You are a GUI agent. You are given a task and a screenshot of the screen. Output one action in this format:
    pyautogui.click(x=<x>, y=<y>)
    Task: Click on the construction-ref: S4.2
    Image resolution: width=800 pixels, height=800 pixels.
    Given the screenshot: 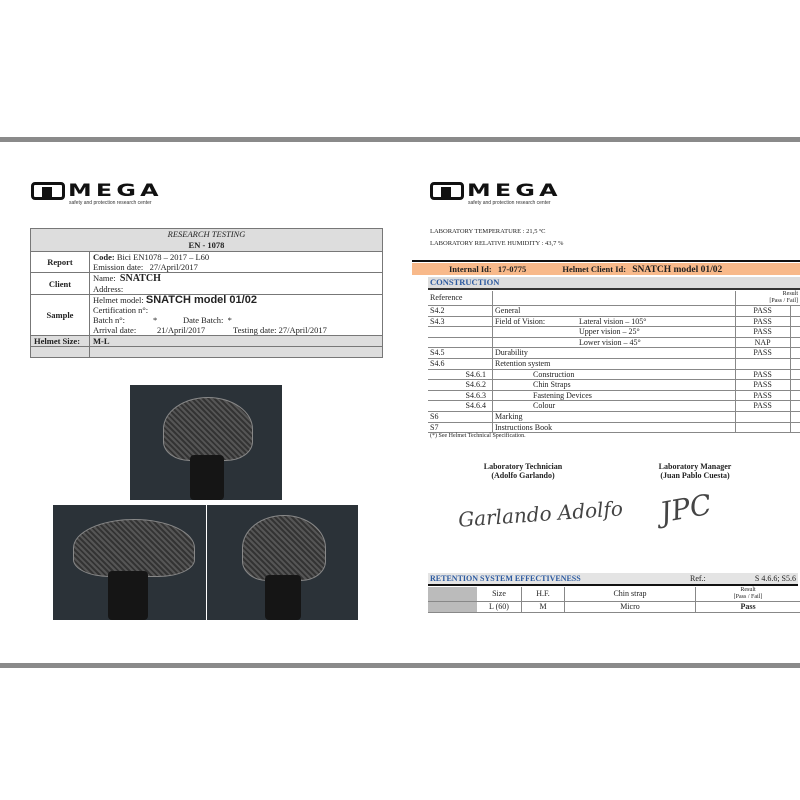 What is the action you would take?
    pyautogui.click(x=460, y=311)
    